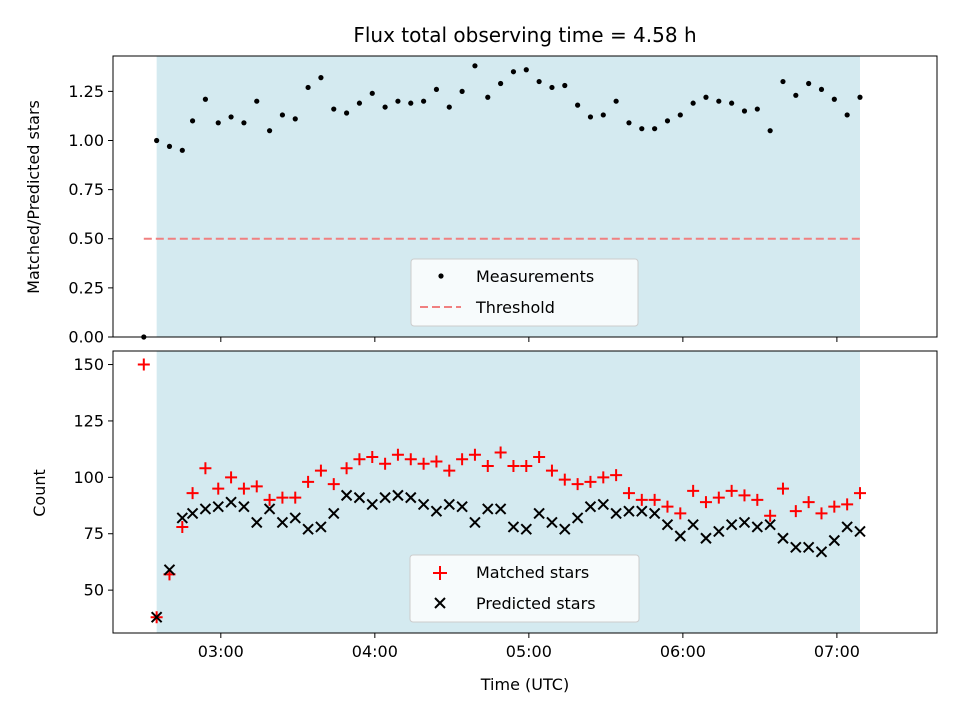 Image resolution: width=960 pixels, height=720 pixels. I want to click on y-tick-label: 0.50, so click(86, 238).